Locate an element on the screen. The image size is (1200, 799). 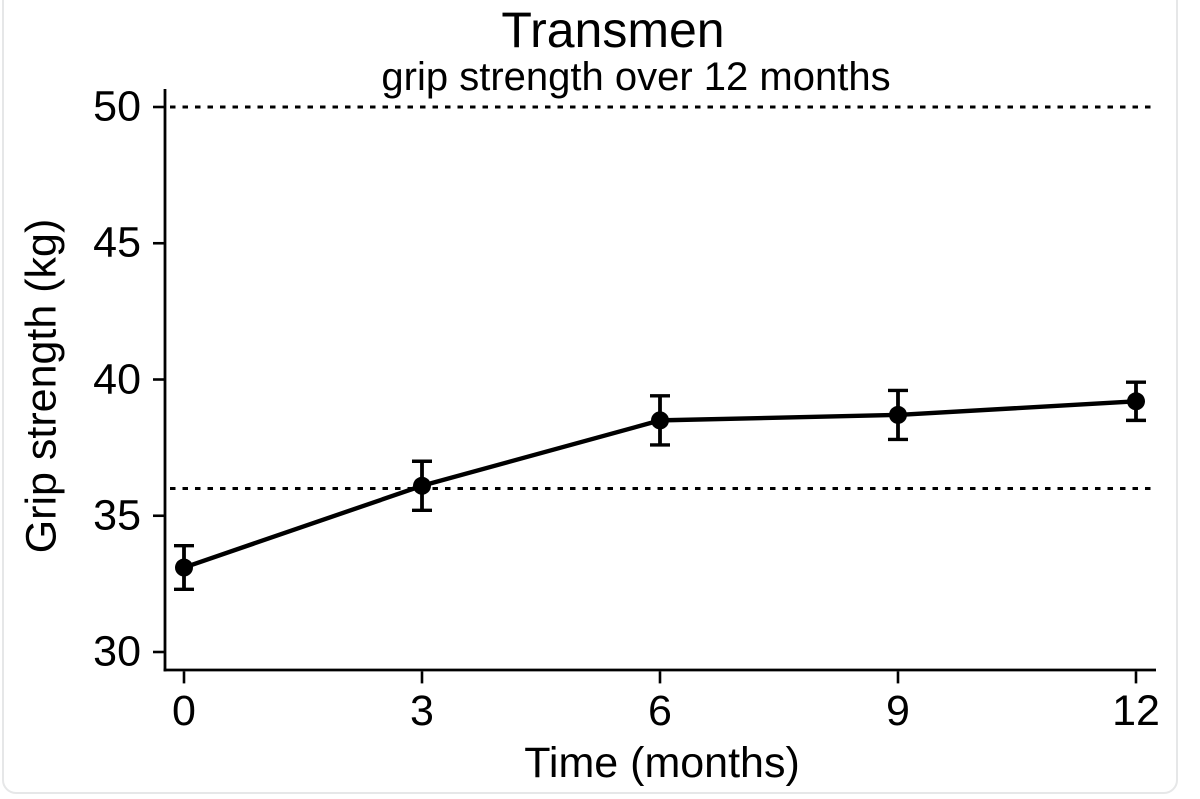
x-tick-label-6: 6 is located at coordinates (660, 711).